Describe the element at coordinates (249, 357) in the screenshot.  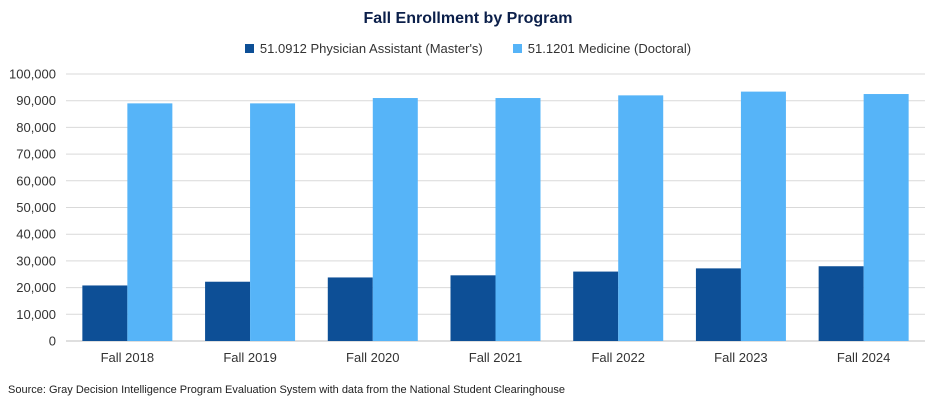
I see `x-tick-label: Fall 2019` at that location.